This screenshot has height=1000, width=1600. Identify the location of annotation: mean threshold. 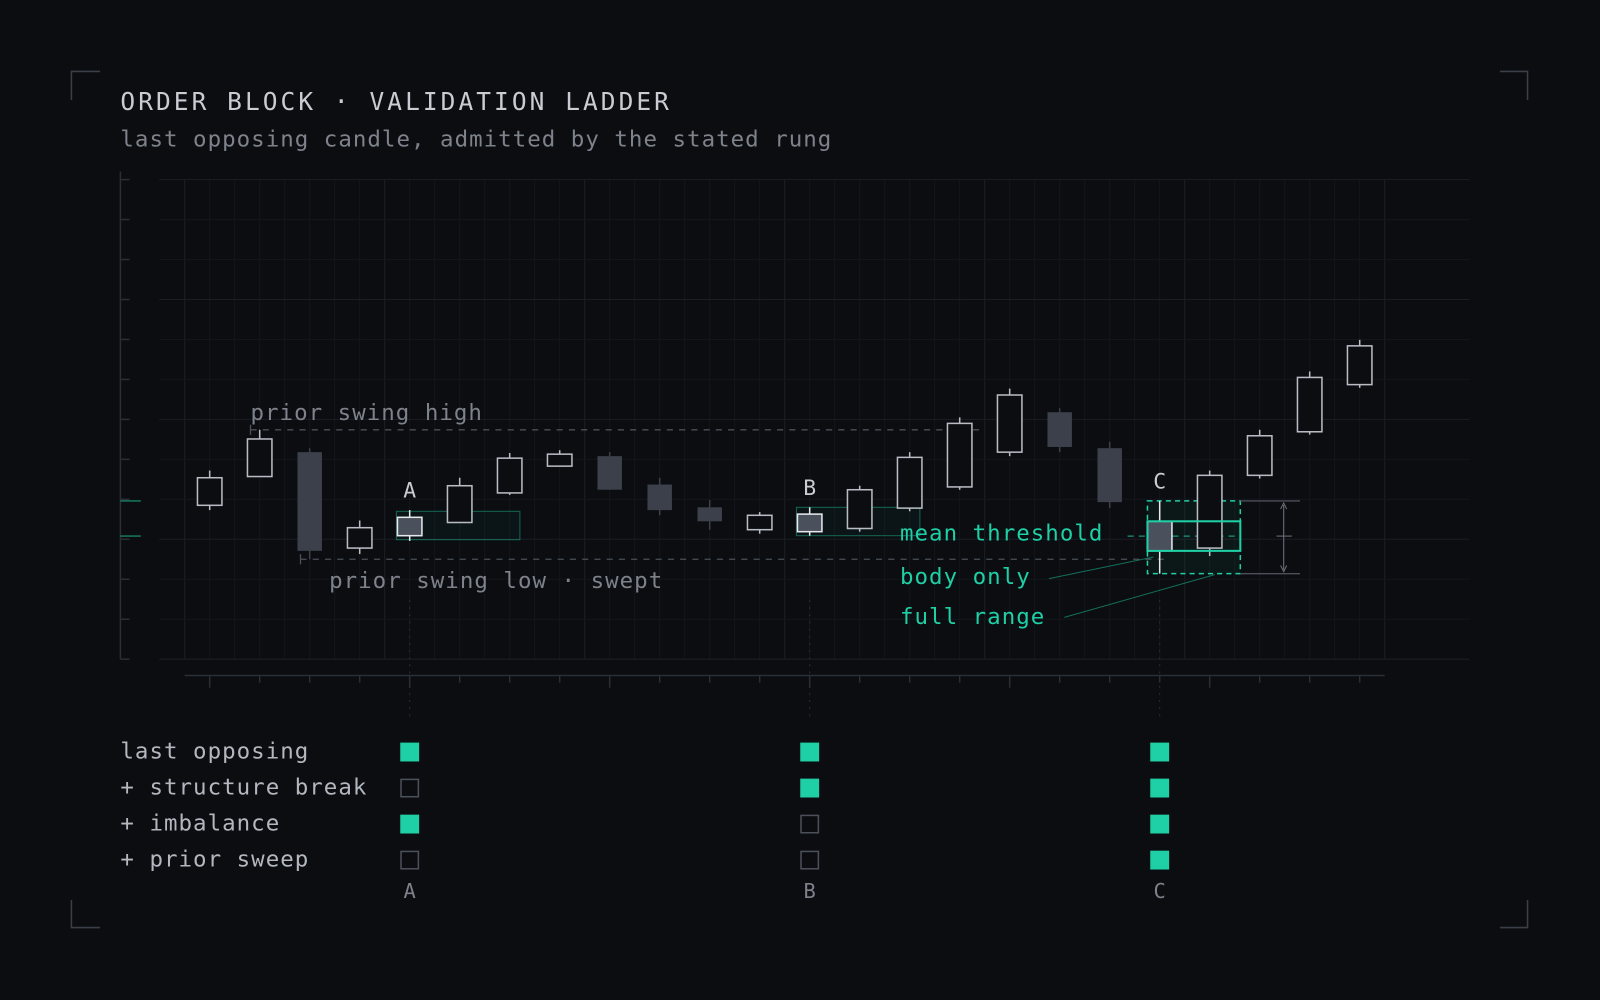
(1001, 534).